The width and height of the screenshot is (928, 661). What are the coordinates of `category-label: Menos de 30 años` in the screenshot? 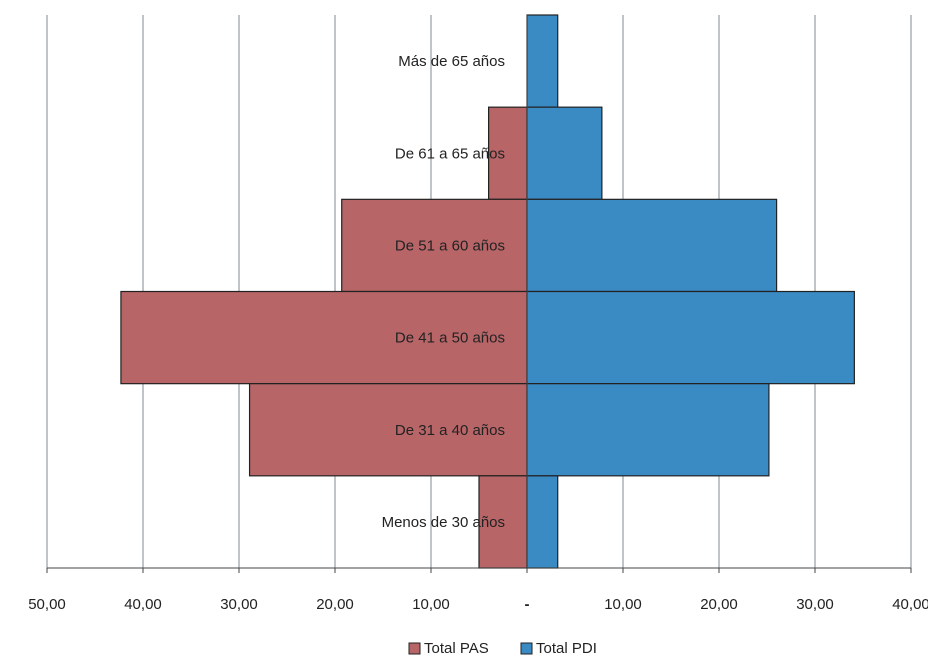 It's located at (443, 522).